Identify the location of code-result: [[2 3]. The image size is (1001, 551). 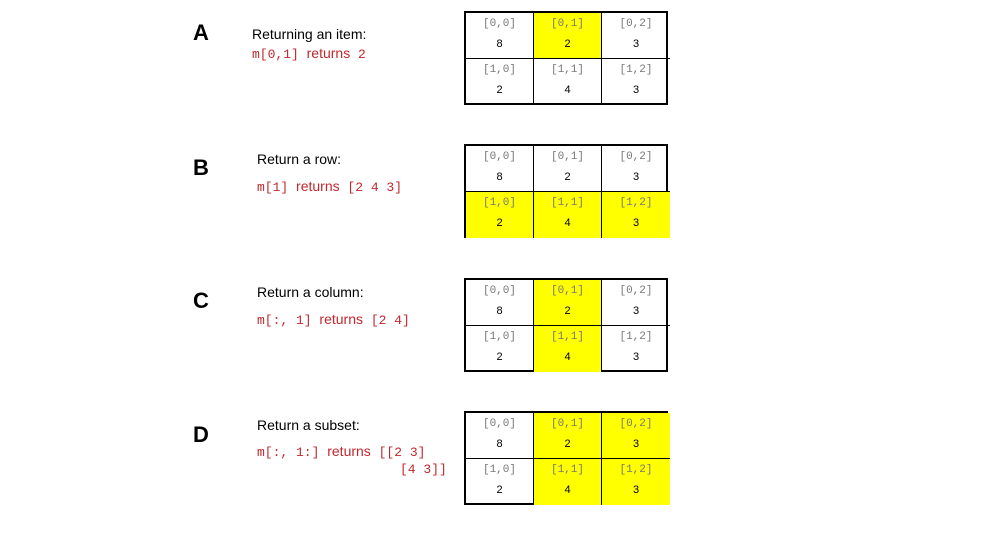
(402, 452).